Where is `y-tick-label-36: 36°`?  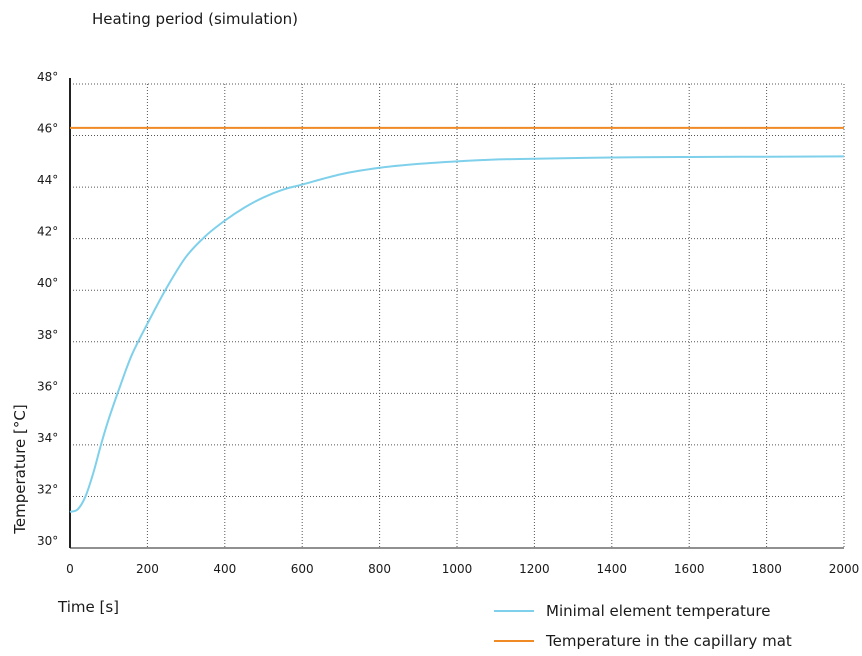 y-tick-label-36: 36° is located at coordinates (47, 386).